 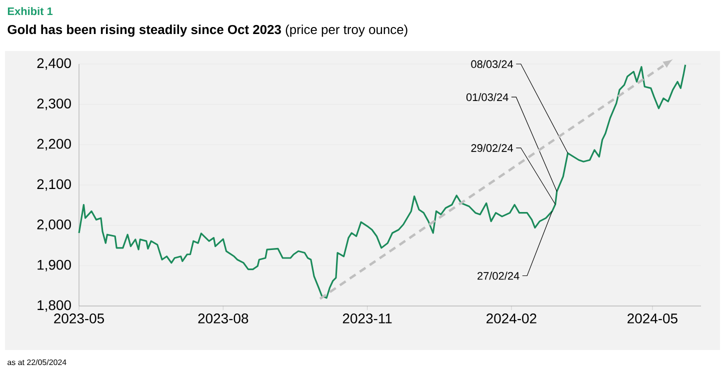 What do you see at coordinates (653, 319) in the screenshot?
I see `x-tick-label: 2024-05` at bounding box center [653, 319].